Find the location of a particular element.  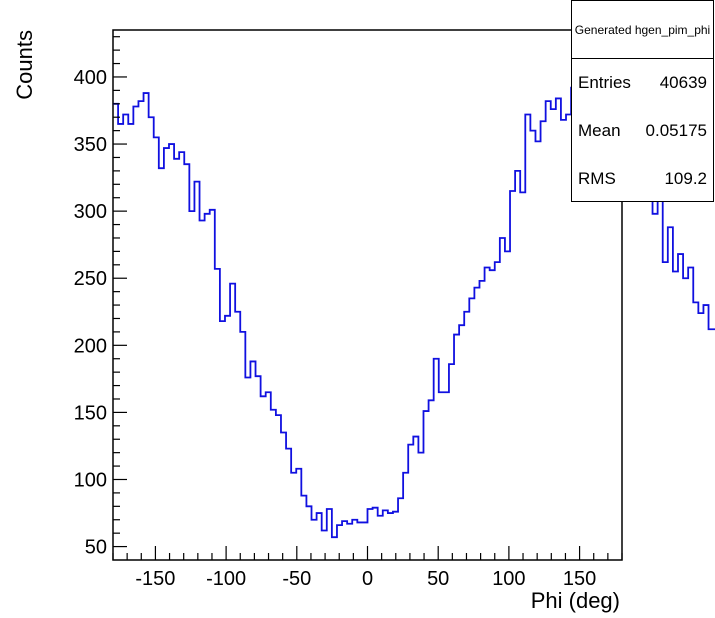

y-tick-label: 150 is located at coordinates (90, 413).